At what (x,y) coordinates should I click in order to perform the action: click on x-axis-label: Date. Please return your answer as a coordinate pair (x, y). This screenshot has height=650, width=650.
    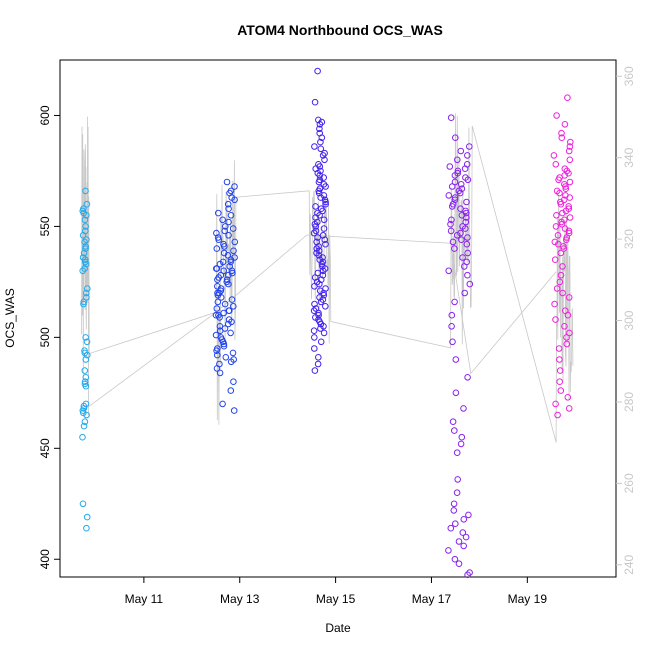
    Looking at the image, I should click on (338, 628).